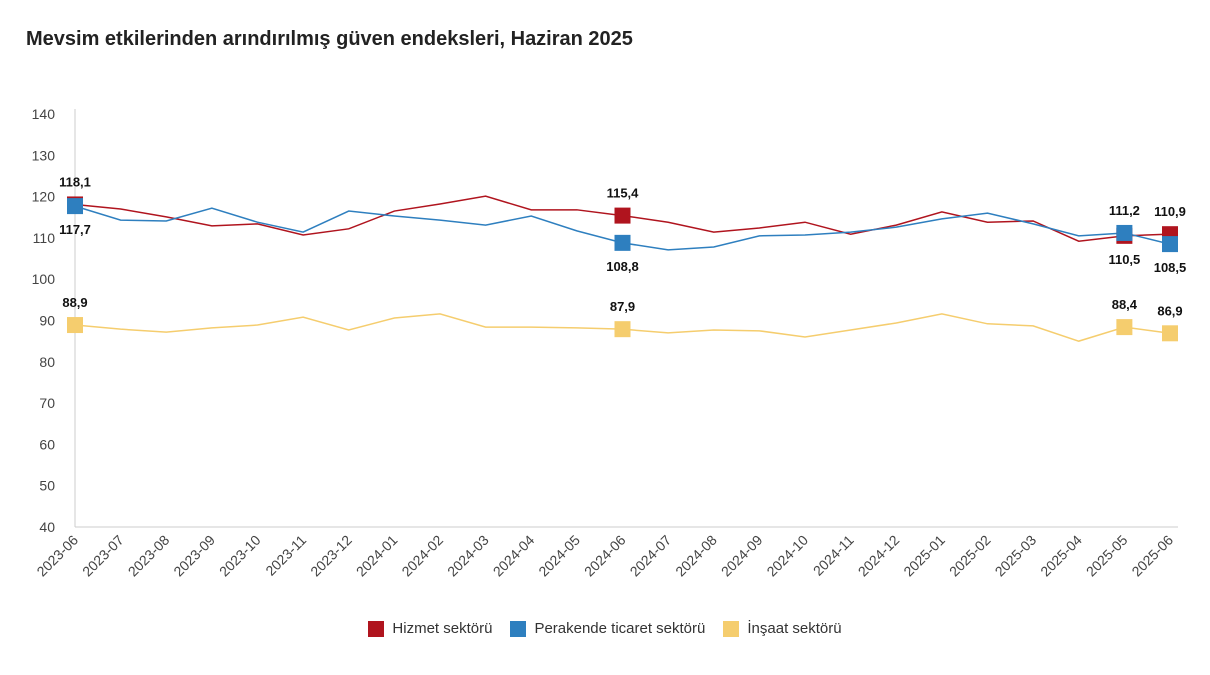 The height and width of the screenshot is (675, 1210). Describe the element at coordinates (468, 556) in the screenshot. I see `x-tick-label: 2024-03` at that location.